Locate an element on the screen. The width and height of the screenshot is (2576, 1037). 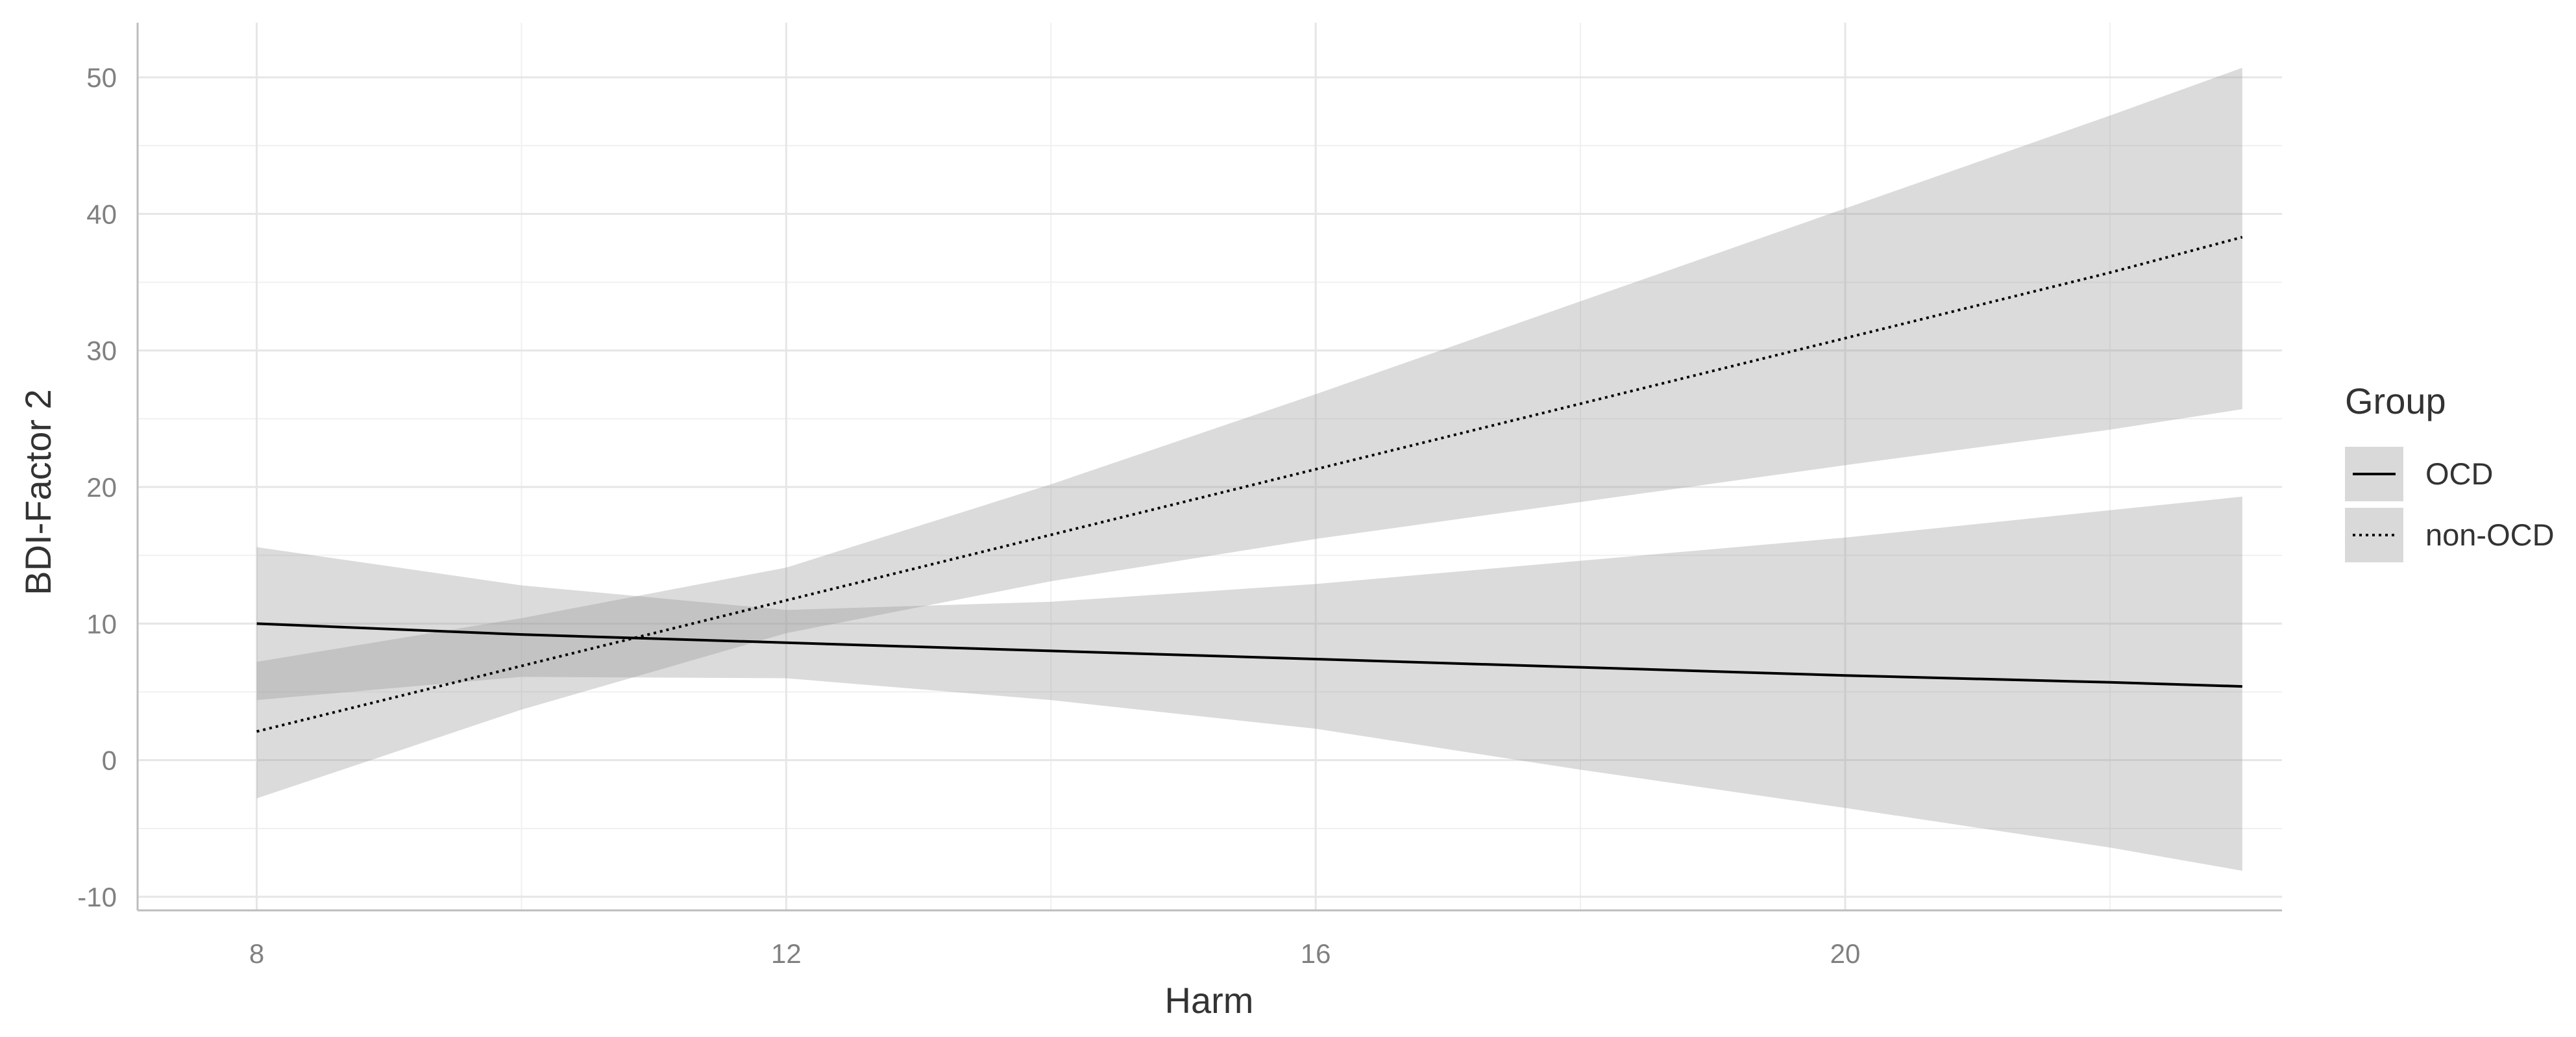
legend-label-ocd: OCD is located at coordinates (2459, 473).